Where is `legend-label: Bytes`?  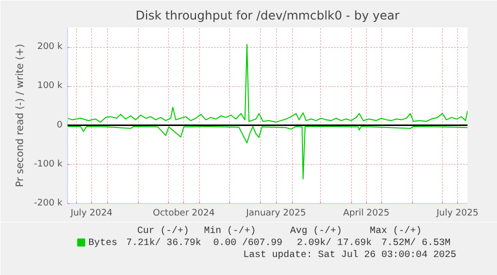 legend-label: Bytes is located at coordinates (103, 242).